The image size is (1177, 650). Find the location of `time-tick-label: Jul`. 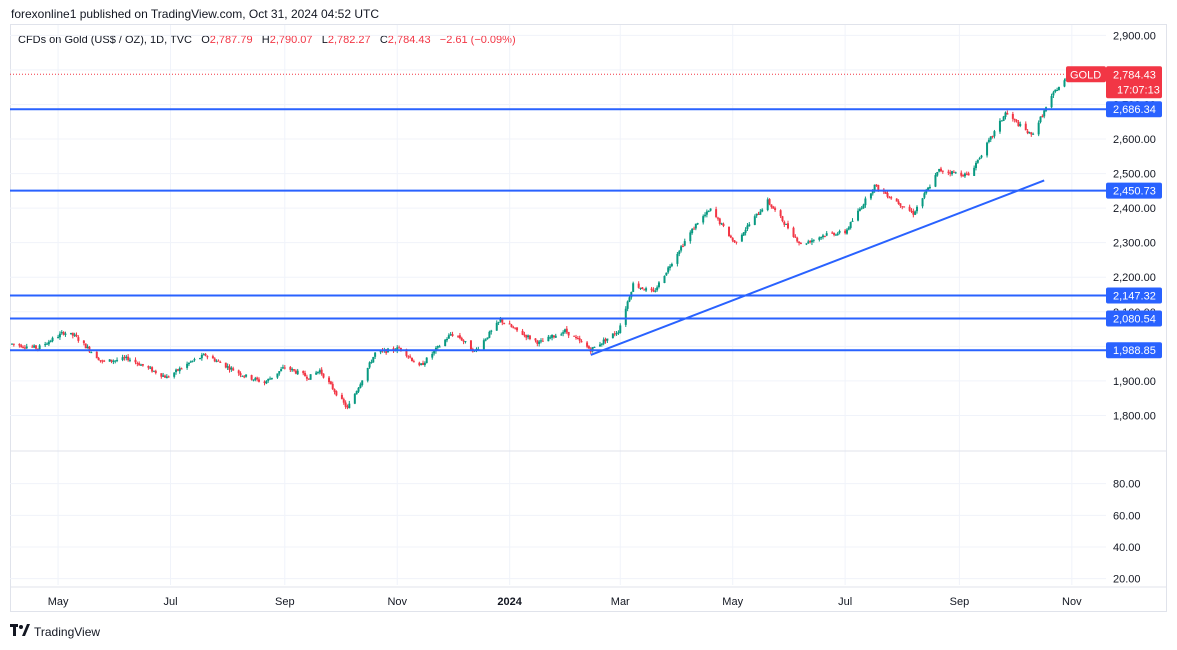

time-tick-label: Jul is located at coordinates (845, 602).